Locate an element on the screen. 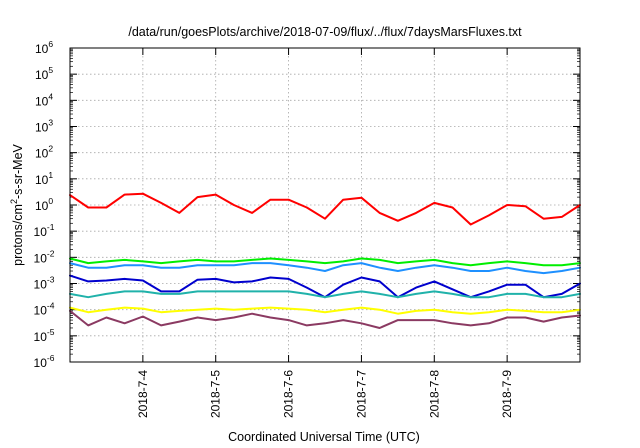 The width and height of the screenshot is (640, 448). y-tick-label: 10⁵ is located at coordinates (44, 73).